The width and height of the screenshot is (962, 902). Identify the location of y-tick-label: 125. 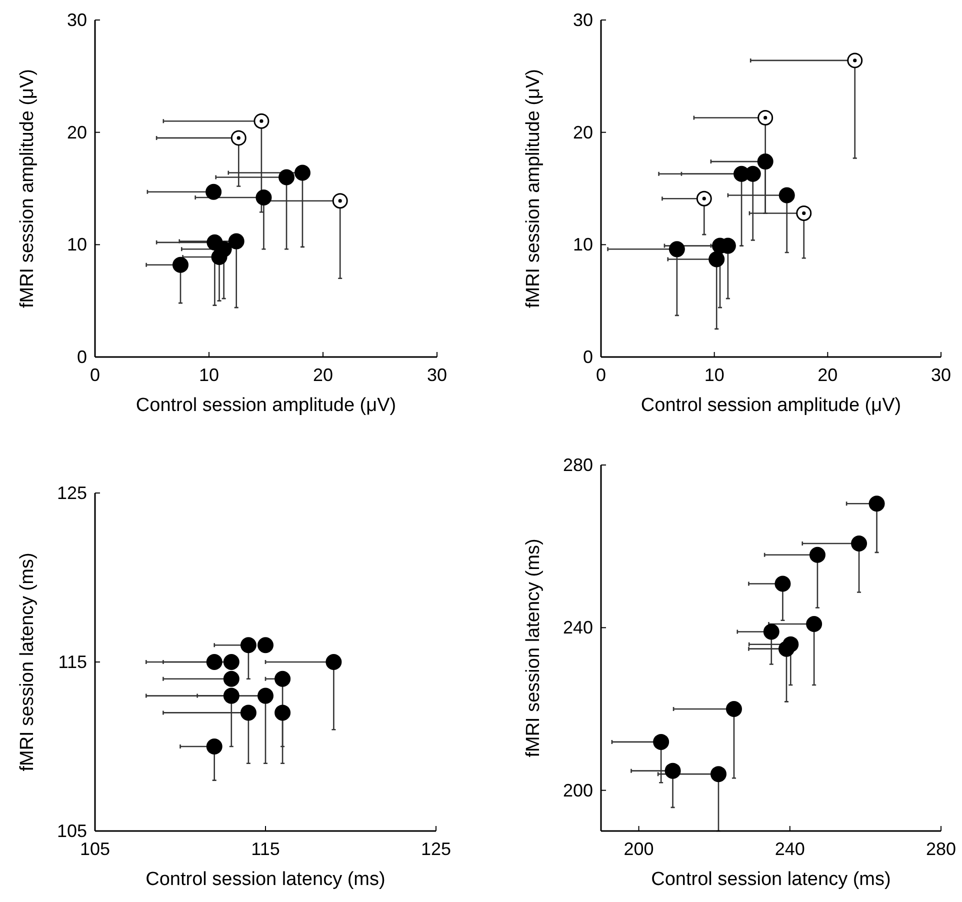
(71, 493).